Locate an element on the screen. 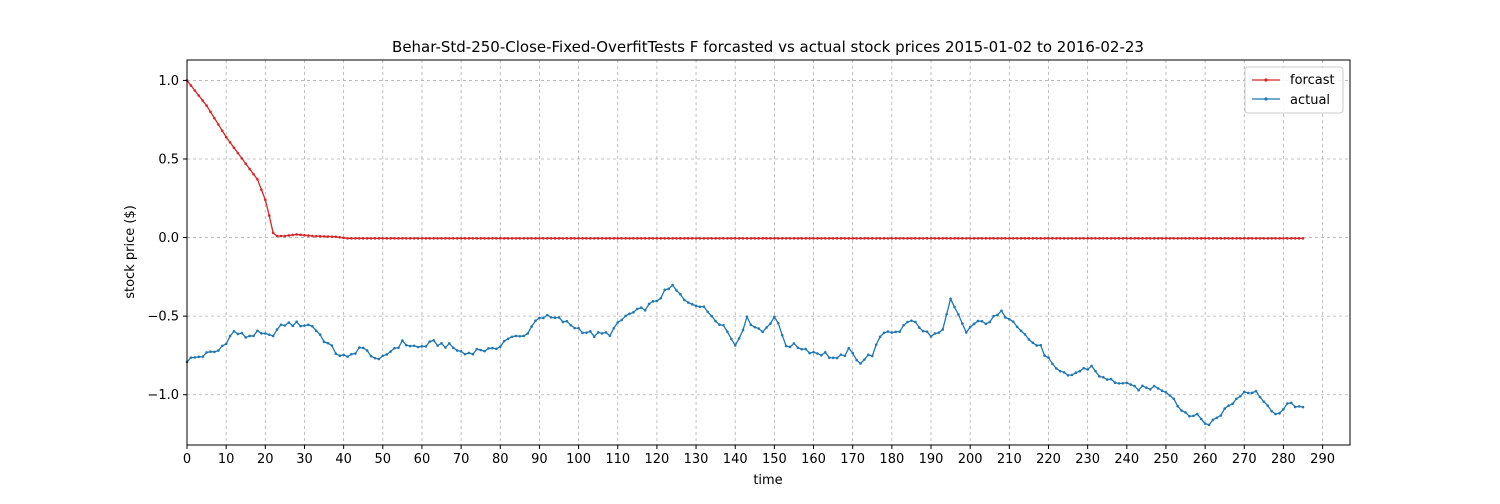 Image resolution: width=1500 pixels, height=504 pixels. y-axis-label: stock price ($) is located at coordinates (130, 252).